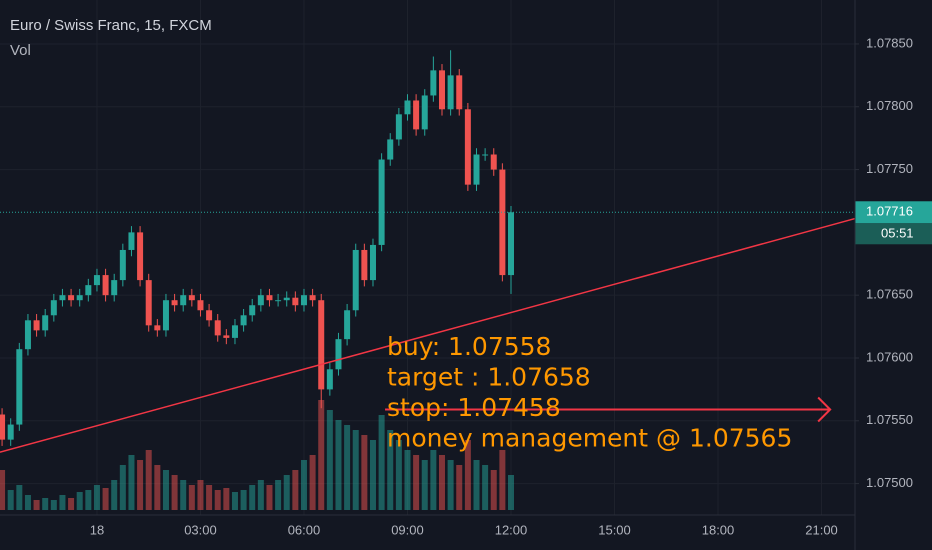  What do you see at coordinates (304, 529) in the screenshot?
I see `x-tick-label: 06:00` at bounding box center [304, 529].